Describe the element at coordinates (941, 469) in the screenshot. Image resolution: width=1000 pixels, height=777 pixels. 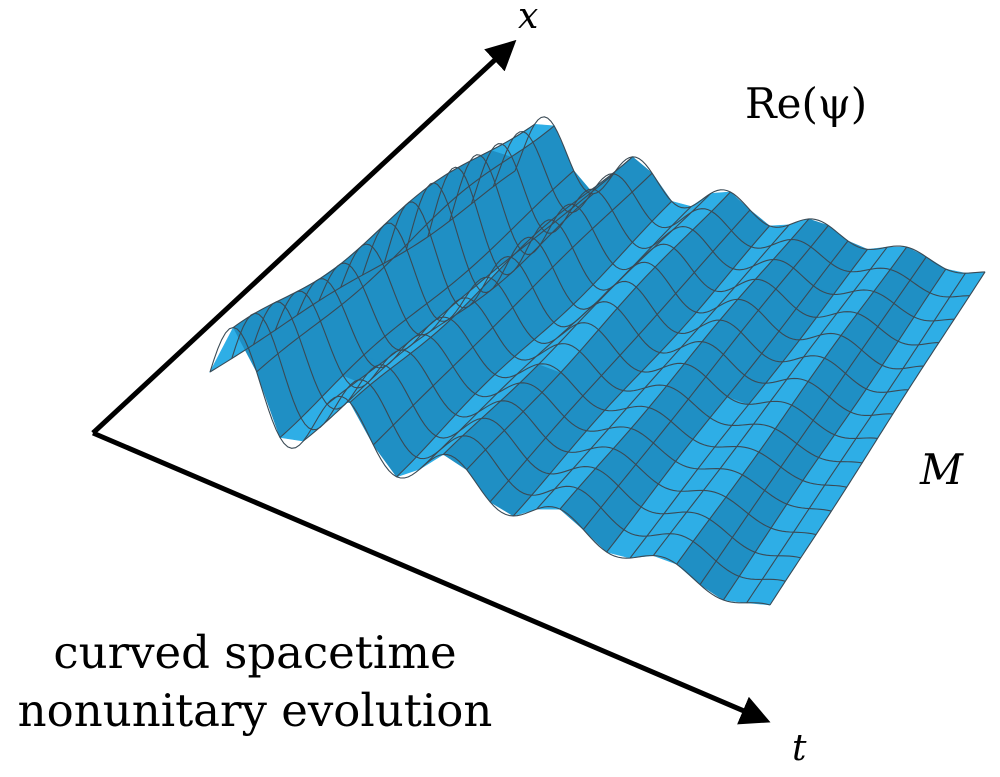
I see `manifold-label: M` at that location.